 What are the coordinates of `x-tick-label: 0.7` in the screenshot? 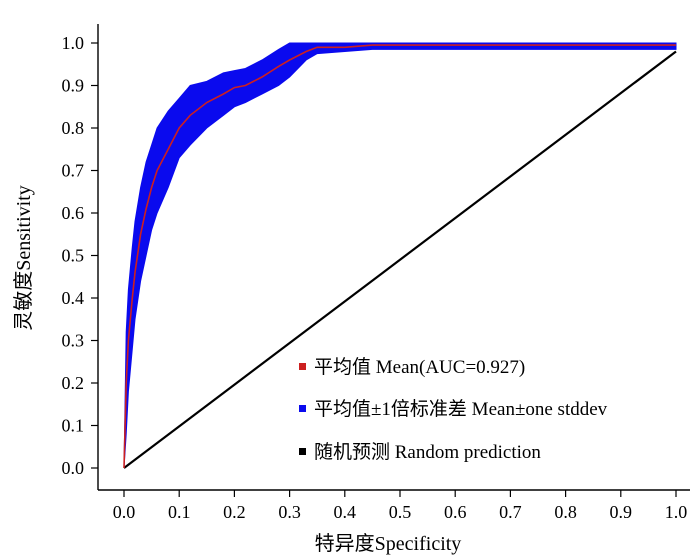 It's located at (510, 512).